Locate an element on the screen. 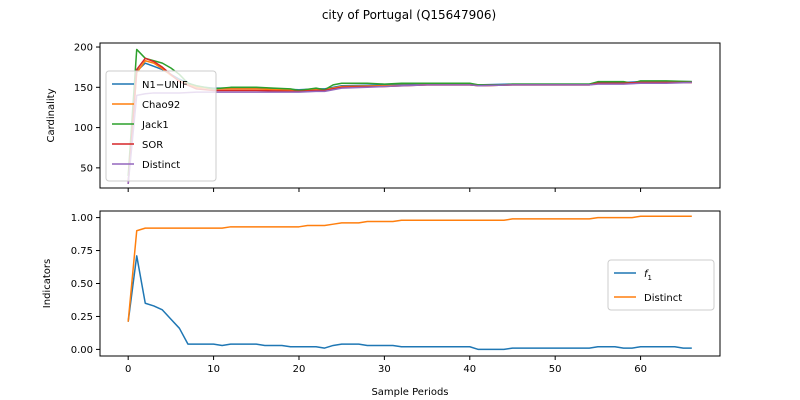  x-tick-label: 40 is located at coordinates (469, 369).